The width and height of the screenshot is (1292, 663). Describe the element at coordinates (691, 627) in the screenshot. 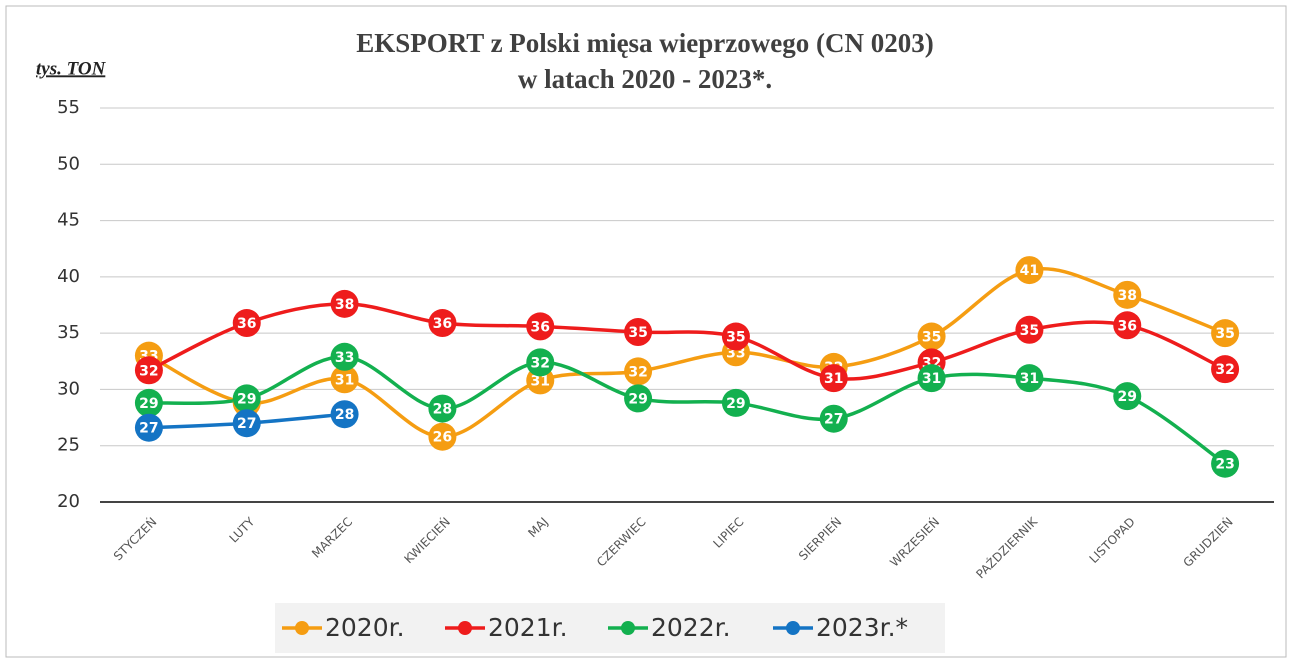

I see `legend-label: 2022r.` at that location.